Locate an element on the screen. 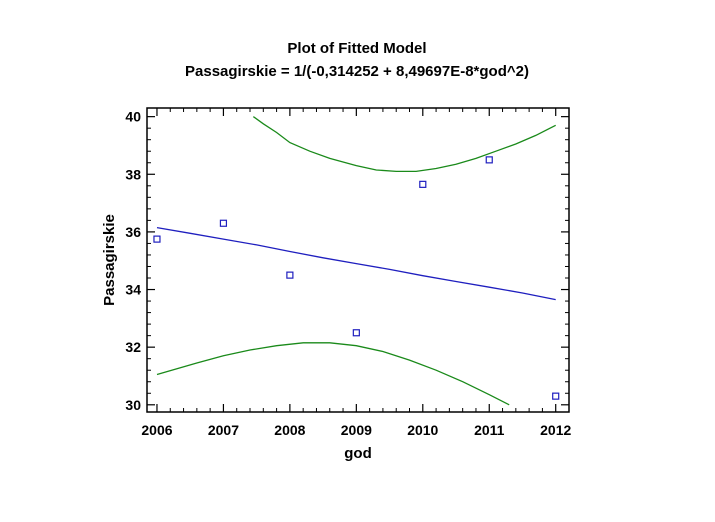 The image size is (715, 522). lower-limit-line is located at coordinates (333, 374).